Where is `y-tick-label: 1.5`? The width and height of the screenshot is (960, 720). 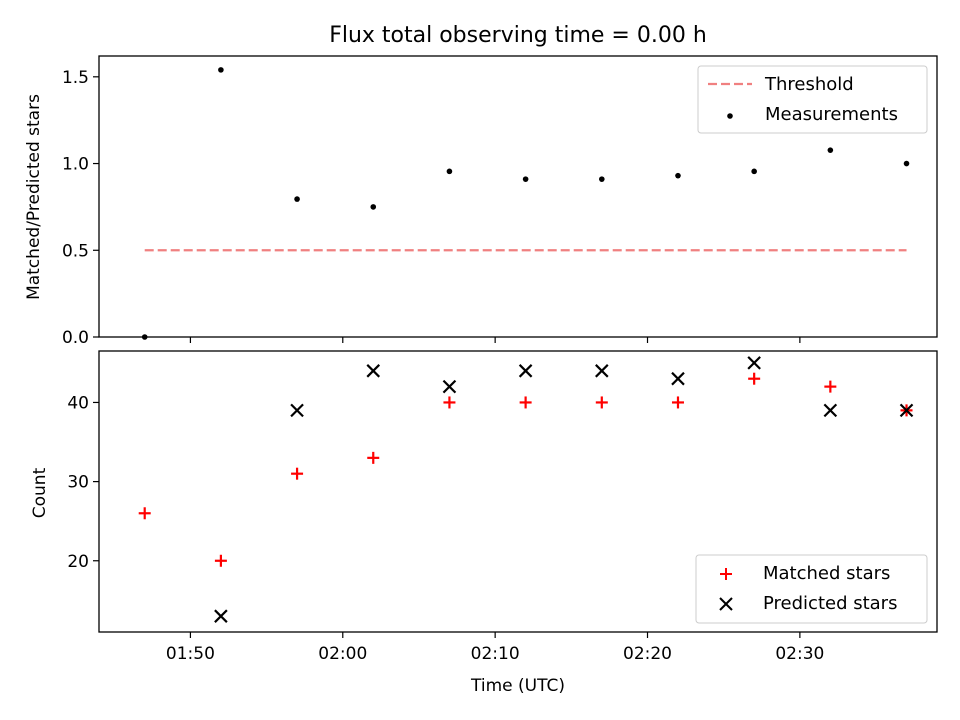
y-tick-label: 1.5 is located at coordinates (75, 78).